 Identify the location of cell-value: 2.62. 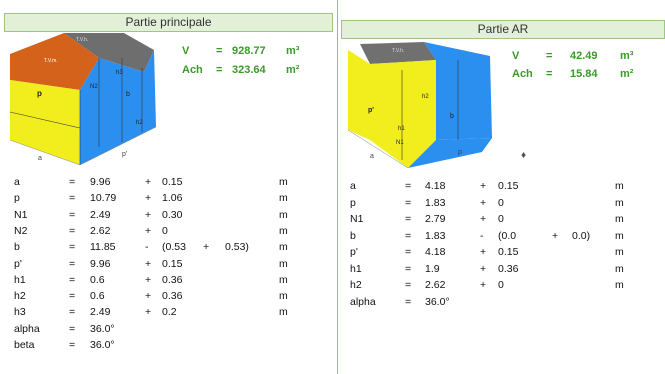
(100, 230).